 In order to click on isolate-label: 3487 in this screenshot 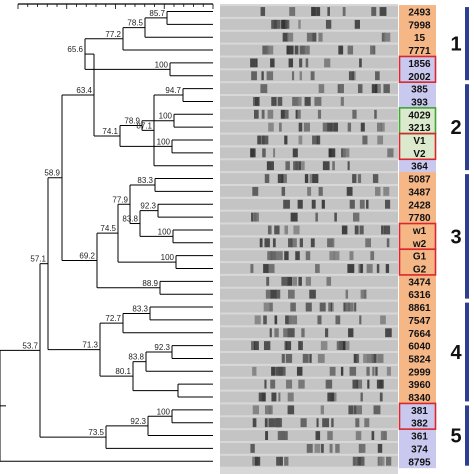, I will do `click(419, 192)`.